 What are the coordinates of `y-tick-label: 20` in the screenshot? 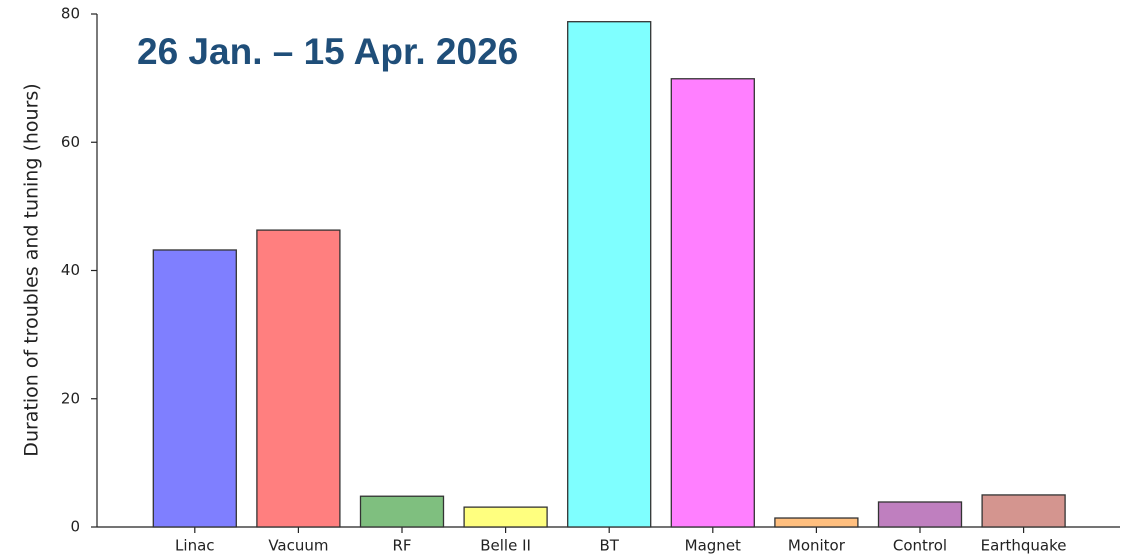 It's located at (70, 398).